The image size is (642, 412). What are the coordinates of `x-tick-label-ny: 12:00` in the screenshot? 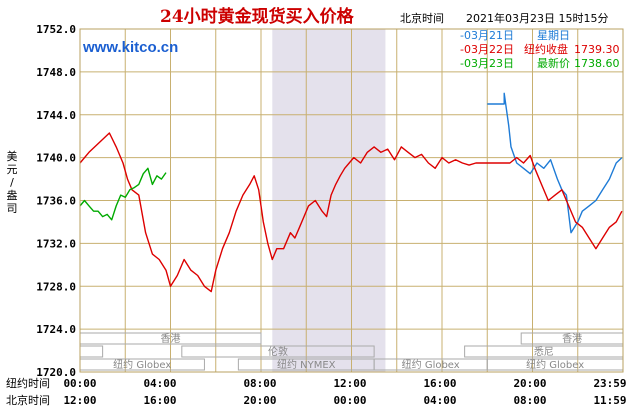 It's located at (349, 383).